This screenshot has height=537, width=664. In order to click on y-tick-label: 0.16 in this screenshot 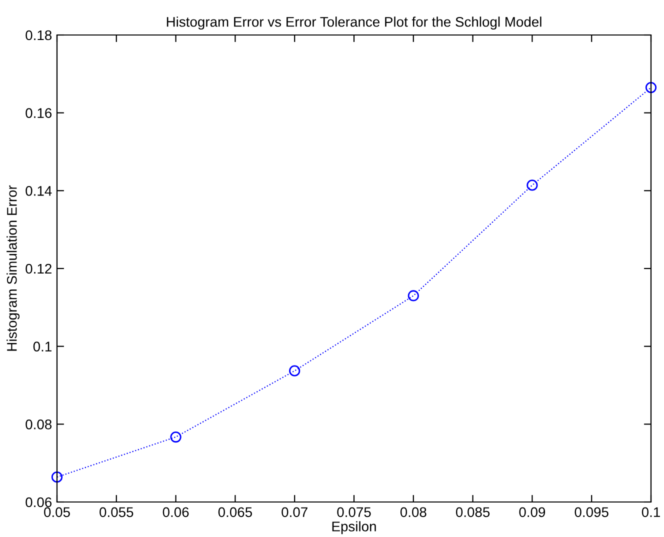, I will do `click(39, 113)`.